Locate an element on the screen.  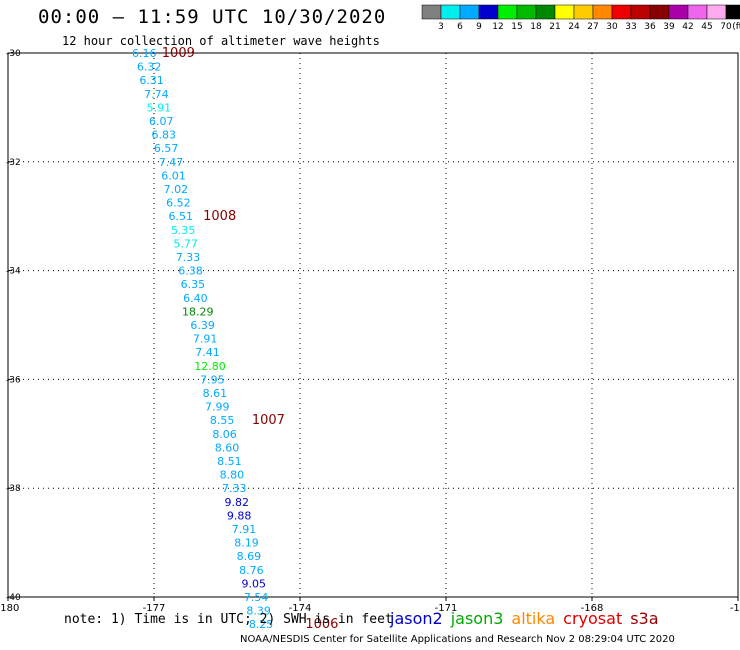
swh-value: 6.07 is located at coordinates (161, 121).